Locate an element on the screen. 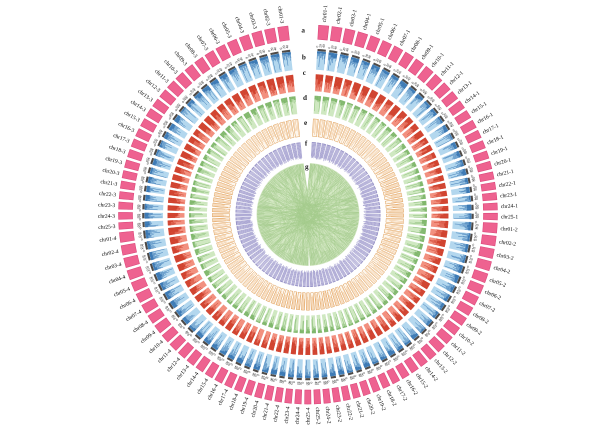 This screenshot has height=433, width=616. svg-text: chr21-3 is located at coordinates (109, 183).